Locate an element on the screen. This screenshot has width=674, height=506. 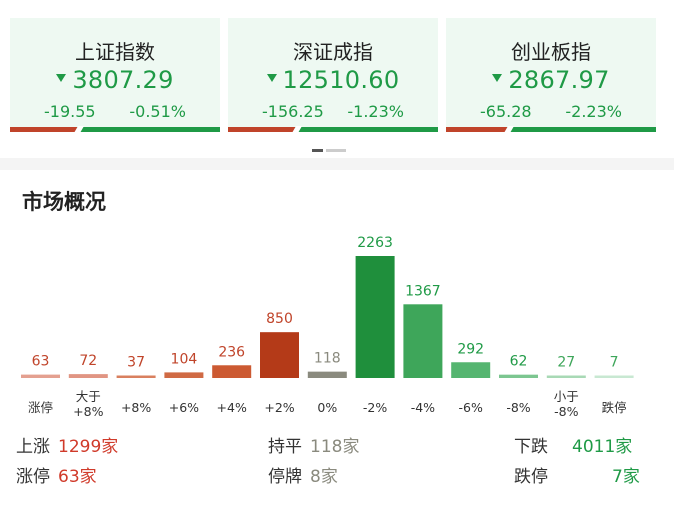
bar-value-label-3: 104 is located at coordinates (184, 359).